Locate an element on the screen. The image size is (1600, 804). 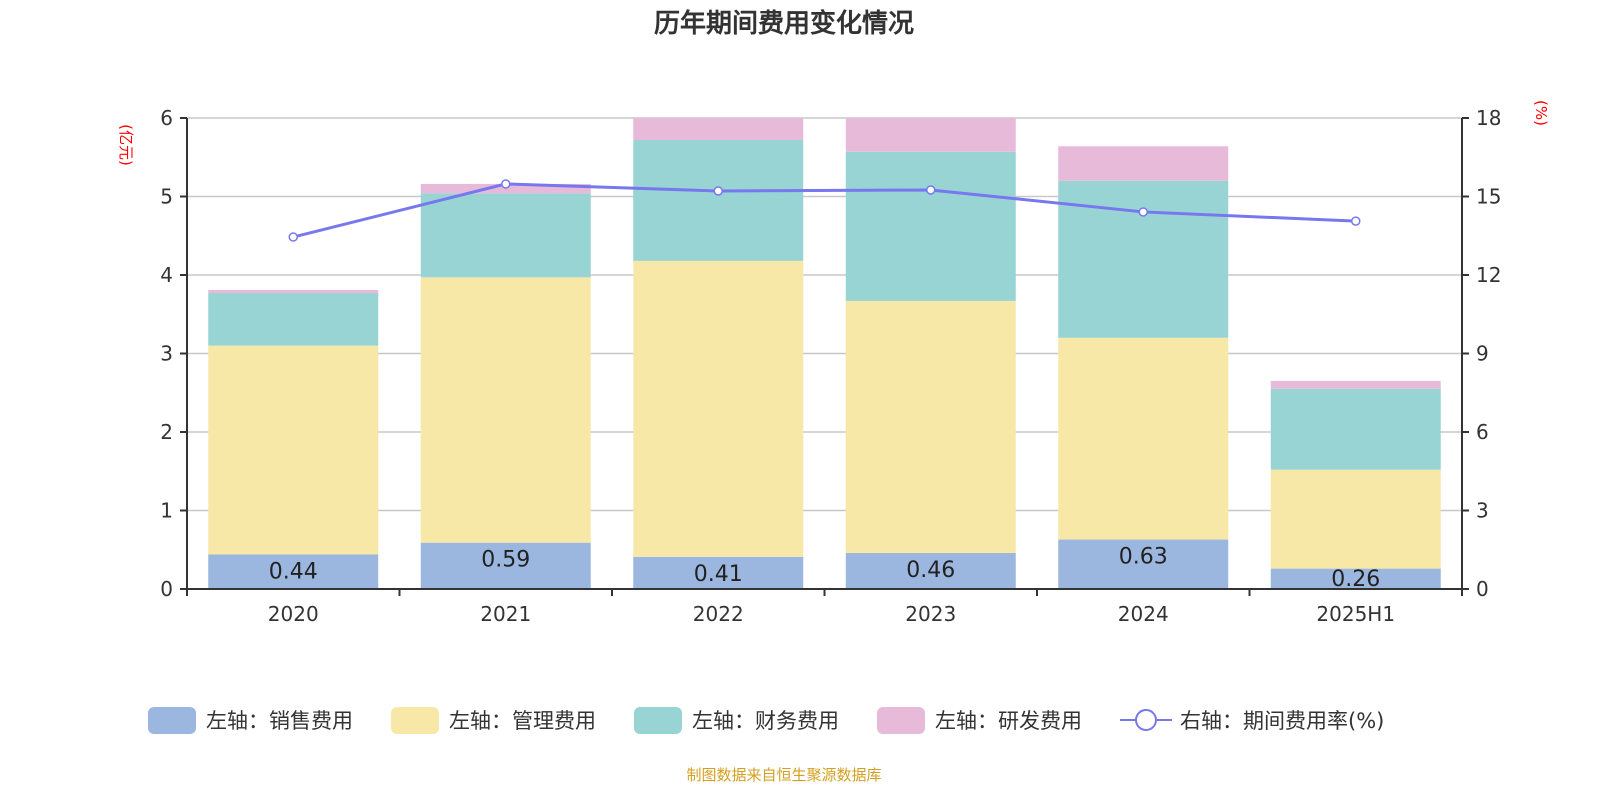
x-tick-label: 2020 is located at coordinates (293, 614).